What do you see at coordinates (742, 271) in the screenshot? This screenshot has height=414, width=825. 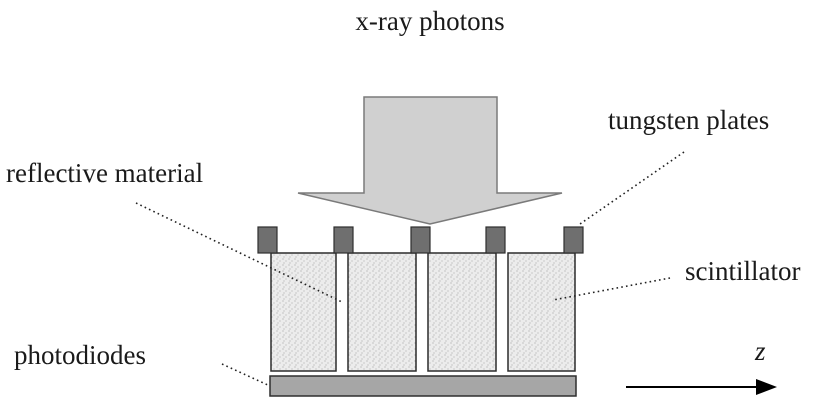 I see `scintillator-label: scintillator` at bounding box center [742, 271].